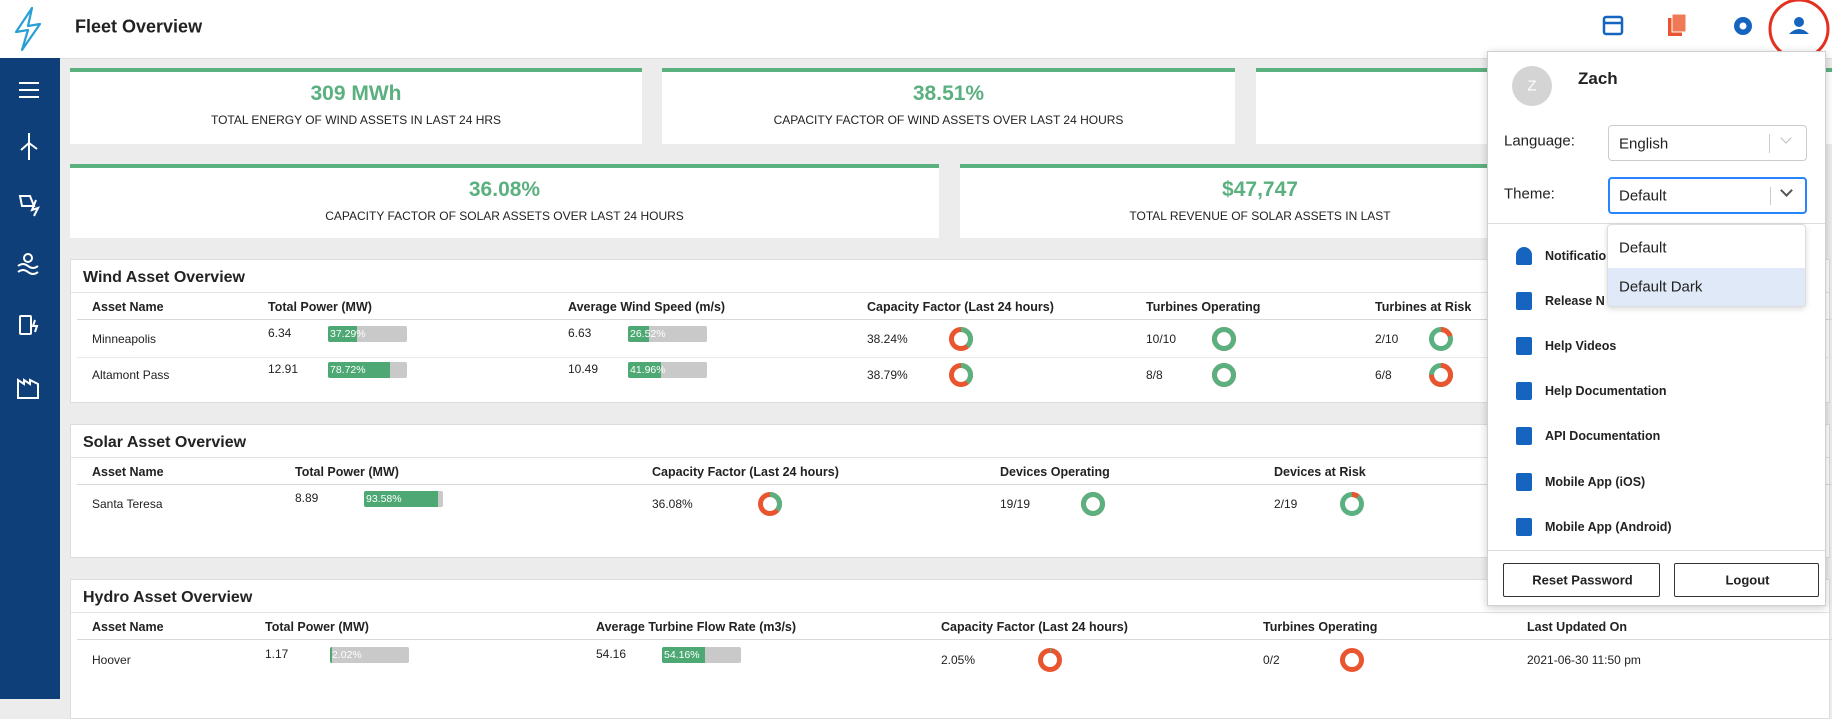  What do you see at coordinates (1529, 194) in the screenshot?
I see `theme-label: Theme:` at bounding box center [1529, 194].